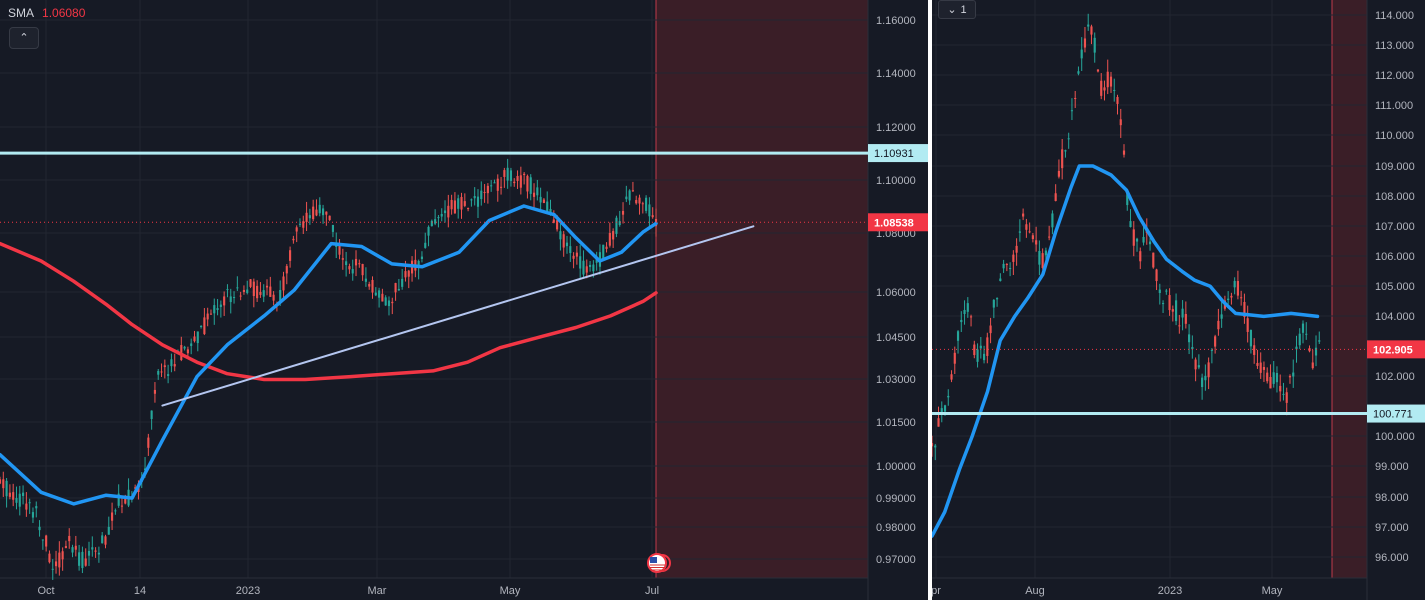  I want to click on y-tick-label: 1.14000, so click(896, 74).